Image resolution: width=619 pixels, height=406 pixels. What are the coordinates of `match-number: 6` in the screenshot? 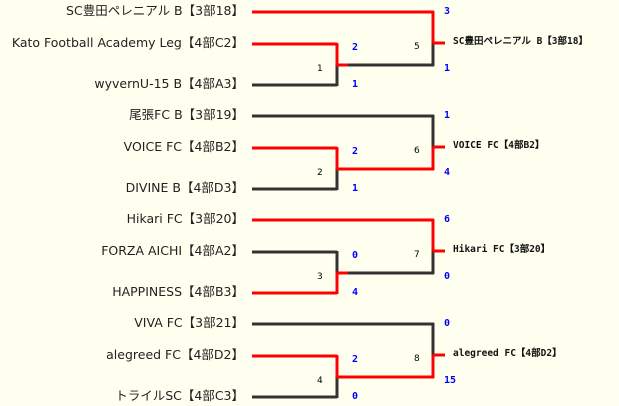 It's located at (417, 151).